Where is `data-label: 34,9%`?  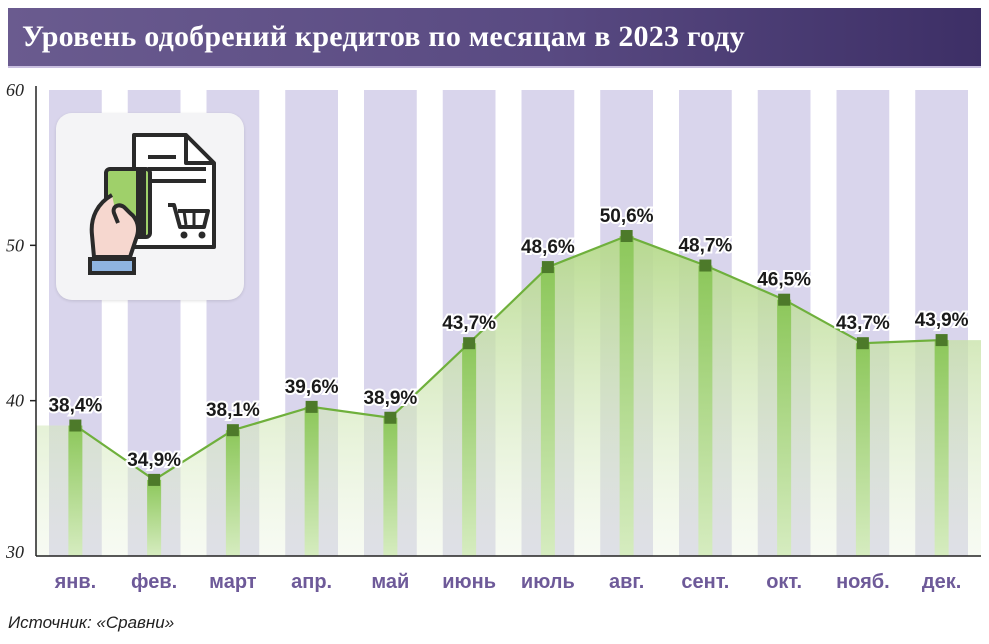
data-label: 34,9% is located at coordinates (154, 460).